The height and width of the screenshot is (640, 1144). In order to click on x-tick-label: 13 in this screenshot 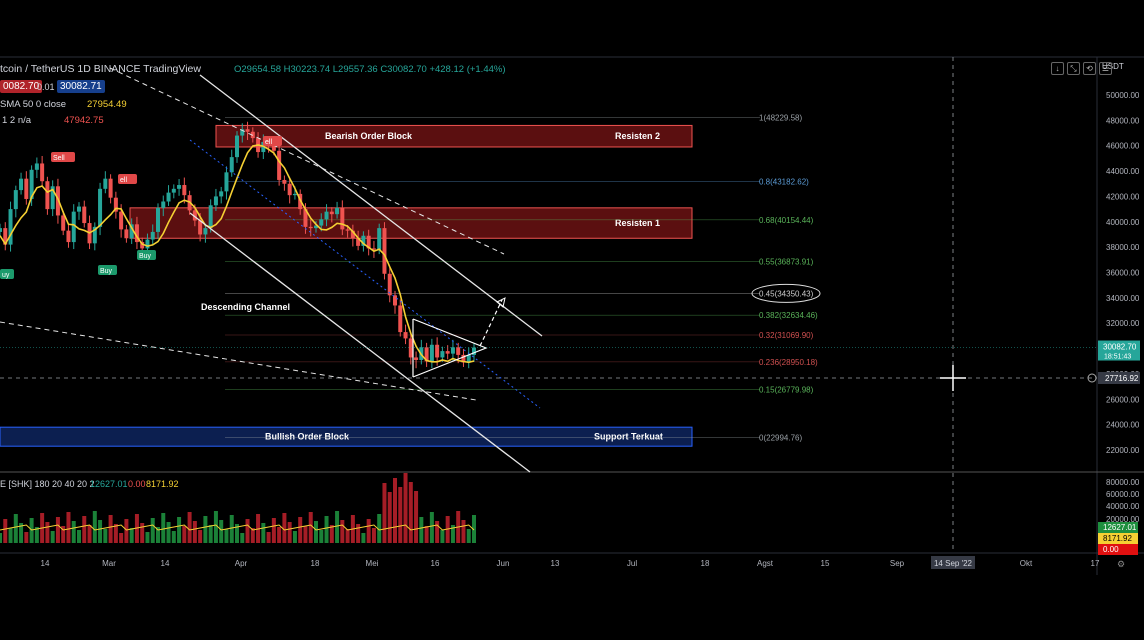, I will do `click(555, 563)`.